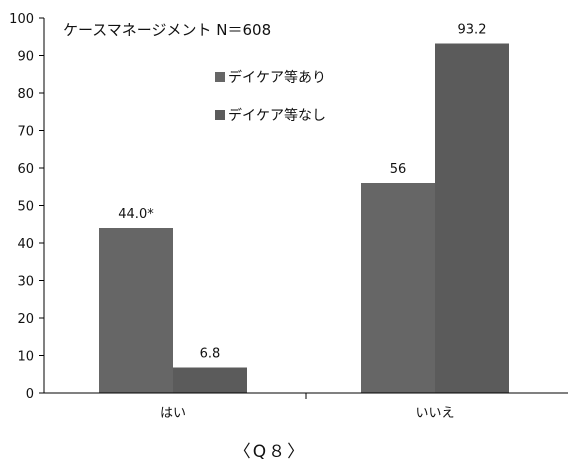 Image resolution: width=568 pixels, height=464 pixels. I want to click on y-tick-label: 70, so click(25, 132).